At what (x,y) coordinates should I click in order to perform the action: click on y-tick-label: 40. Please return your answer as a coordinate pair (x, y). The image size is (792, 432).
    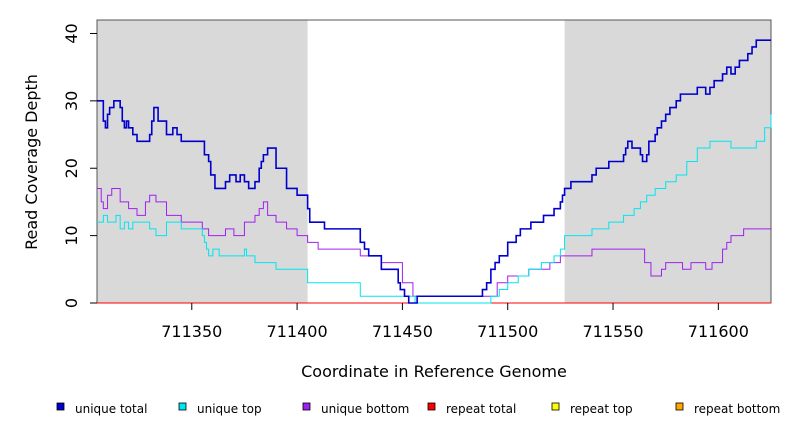
    Looking at the image, I should click on (71, 33).